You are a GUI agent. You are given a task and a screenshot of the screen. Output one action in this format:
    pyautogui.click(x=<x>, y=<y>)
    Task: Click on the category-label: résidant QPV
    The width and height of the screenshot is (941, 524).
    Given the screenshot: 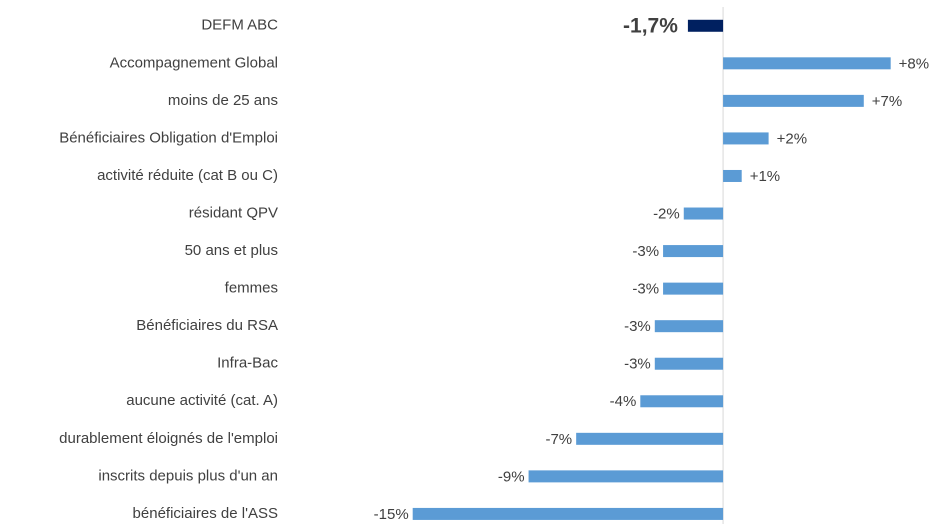 What is the action you would take?
    pyautogui.click(x=233, y=212)
    